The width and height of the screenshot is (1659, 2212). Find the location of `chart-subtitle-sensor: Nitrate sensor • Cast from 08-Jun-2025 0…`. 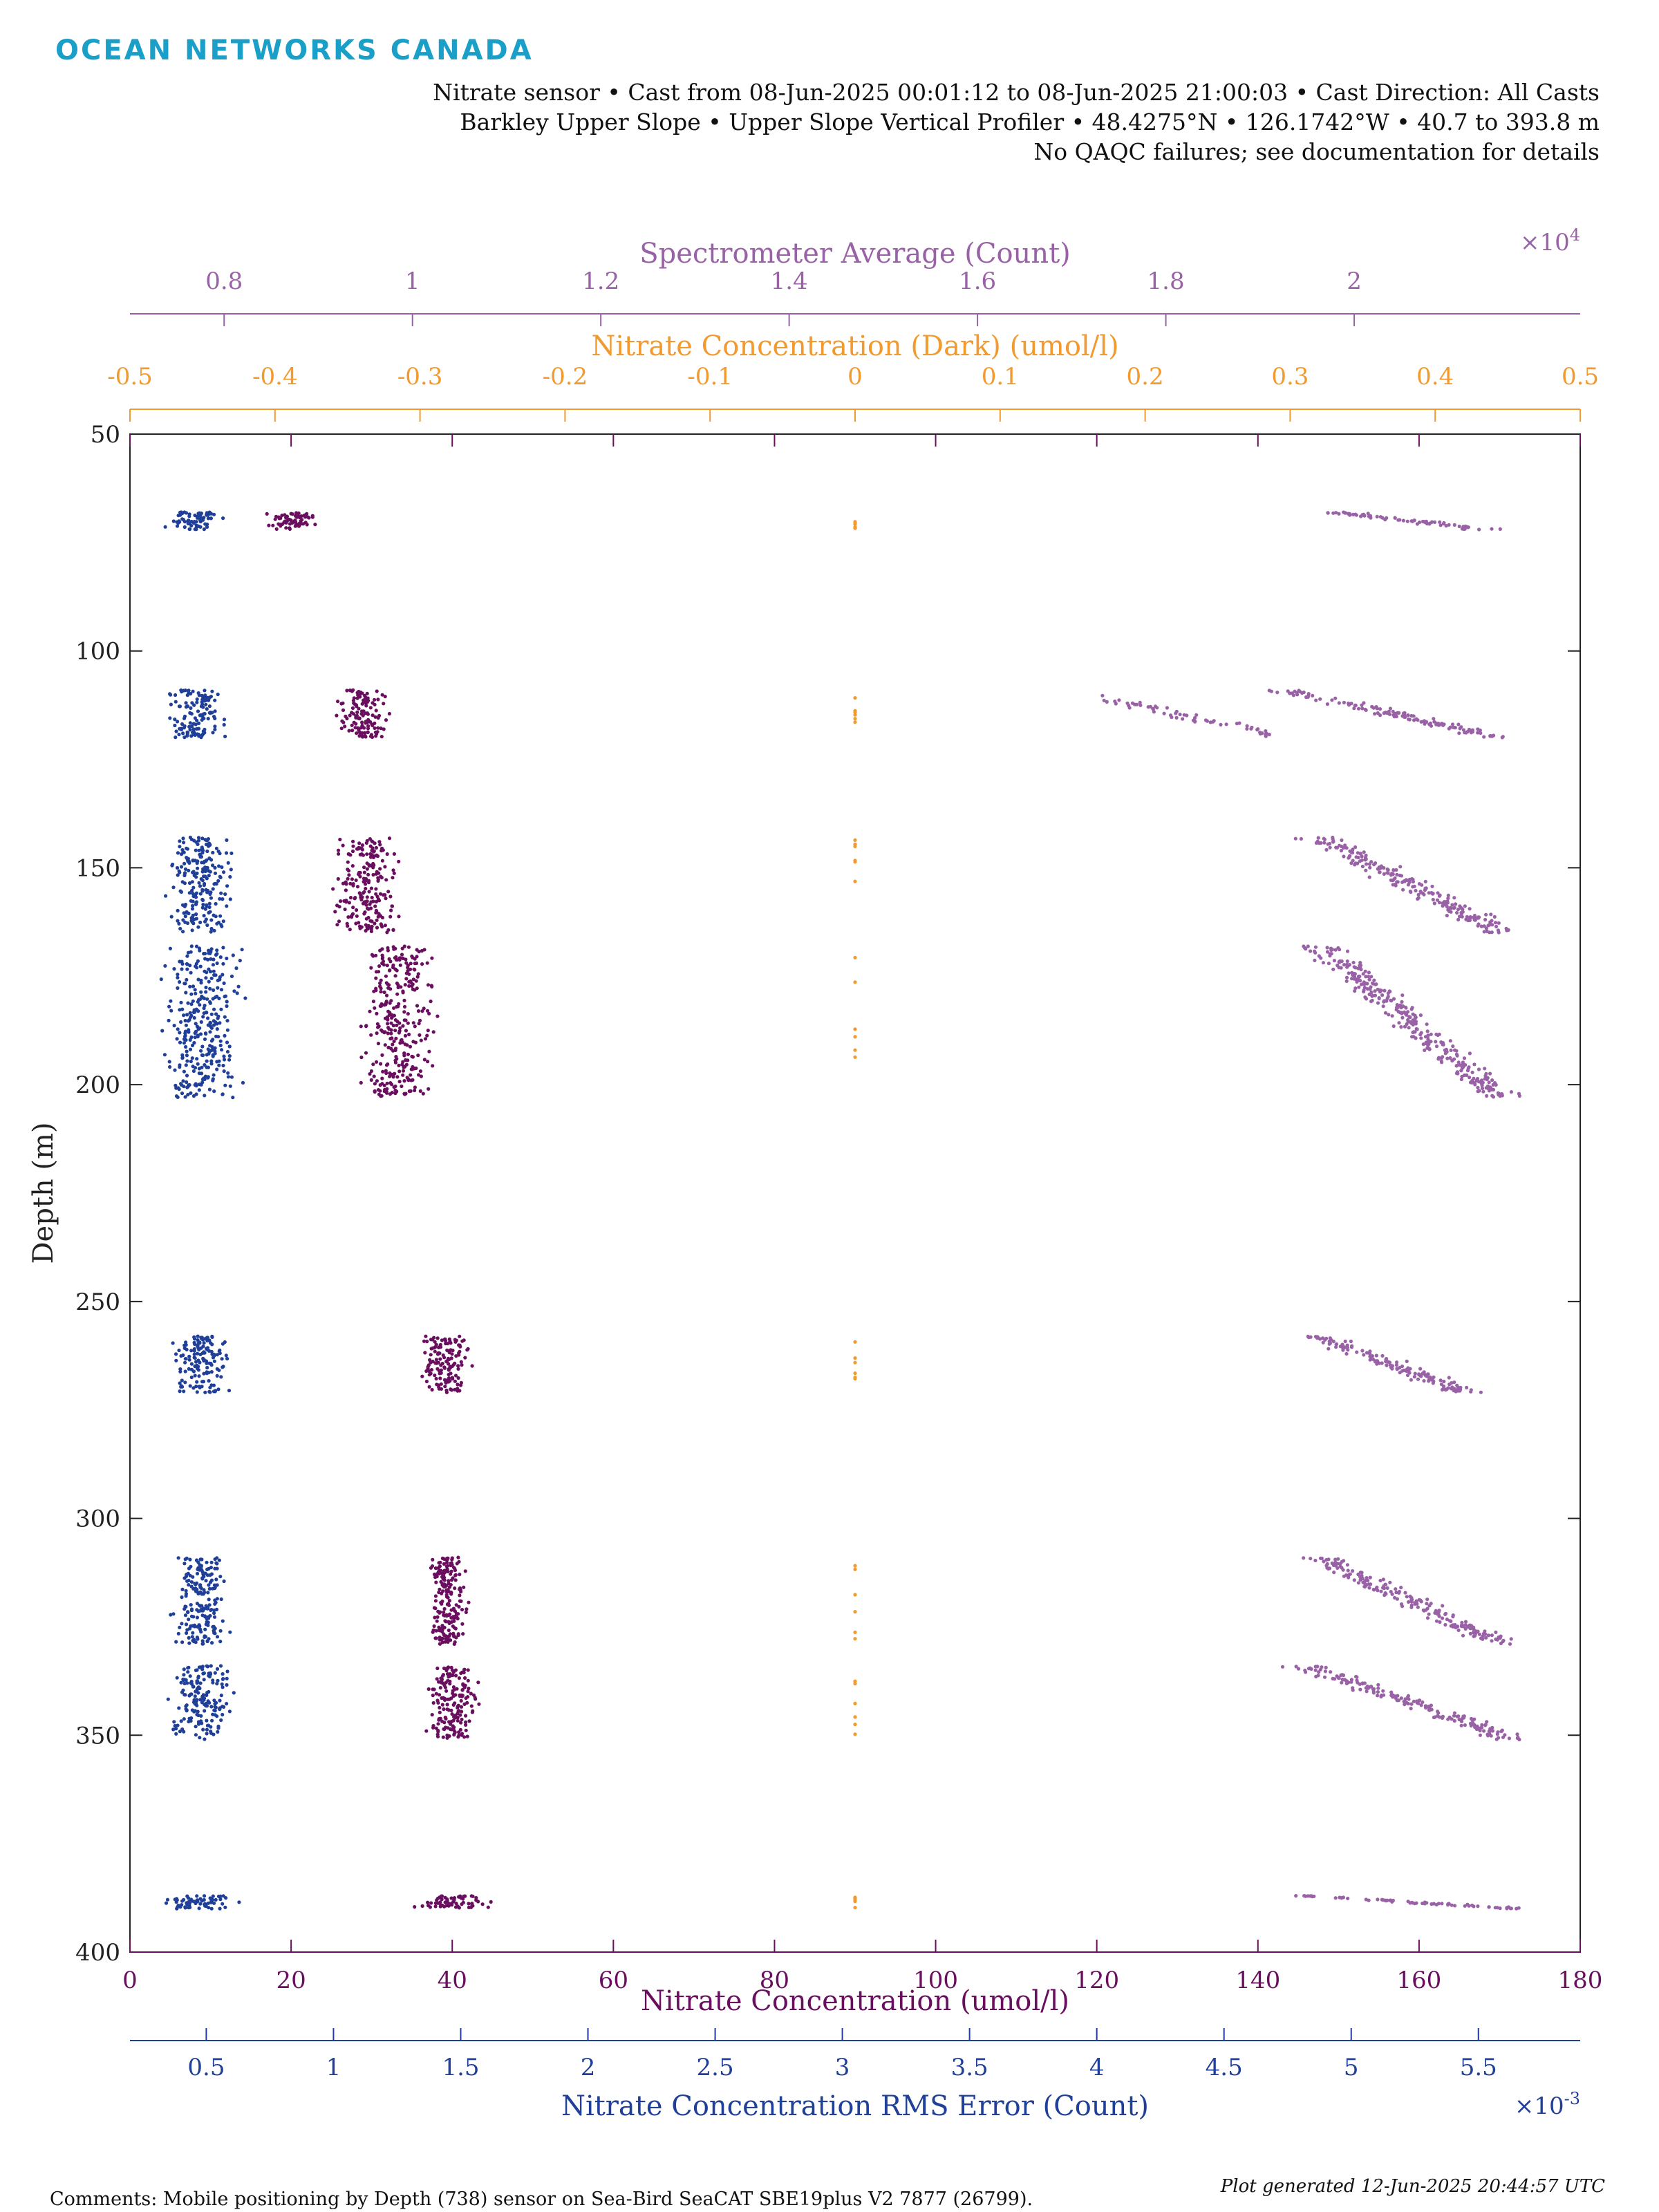

chart-subtitle-sensor: Nitrate sensor • Cast from 08-Jun-2025 0… is located at coordinates (1016, 92).